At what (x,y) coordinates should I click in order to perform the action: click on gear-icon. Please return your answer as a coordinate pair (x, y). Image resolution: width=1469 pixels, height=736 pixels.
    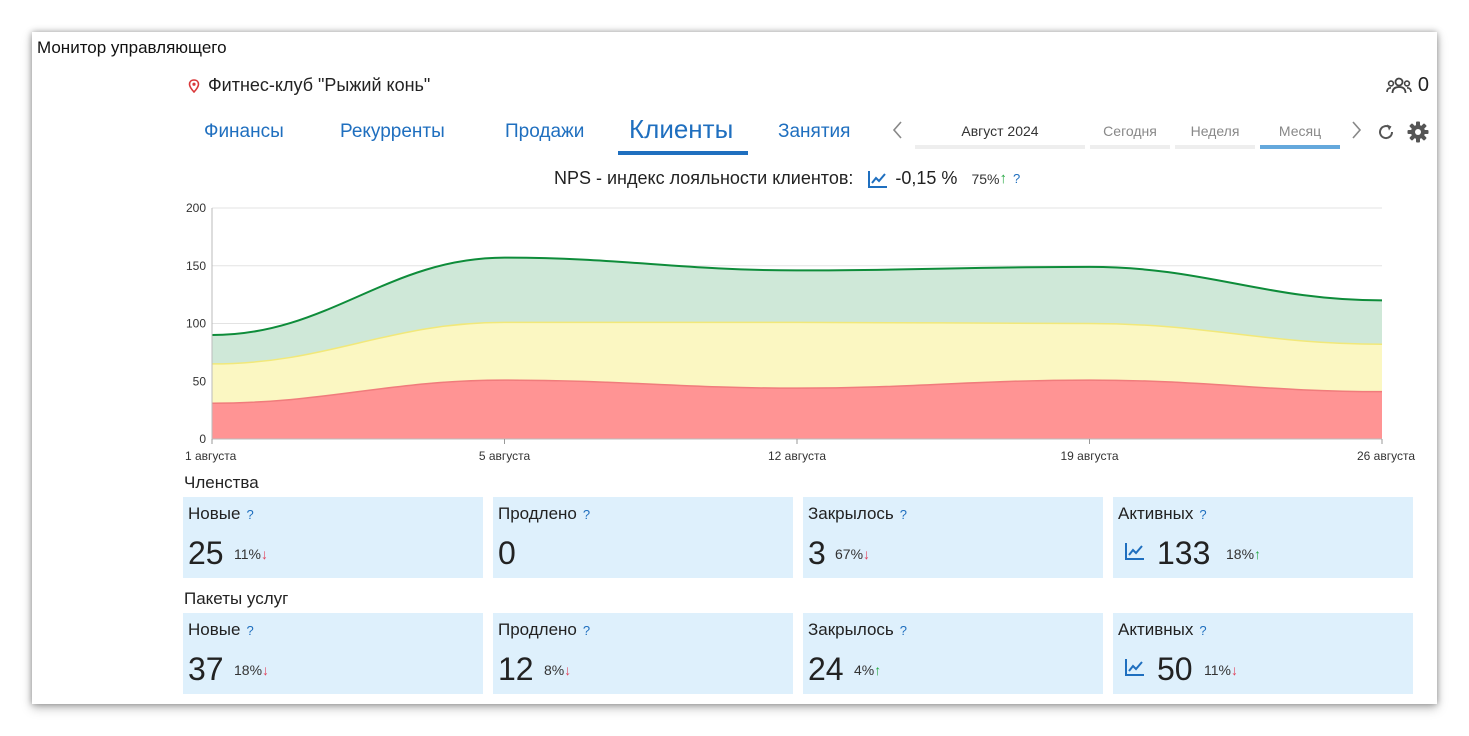
    Looking at the image, I should click on (1418, 132).